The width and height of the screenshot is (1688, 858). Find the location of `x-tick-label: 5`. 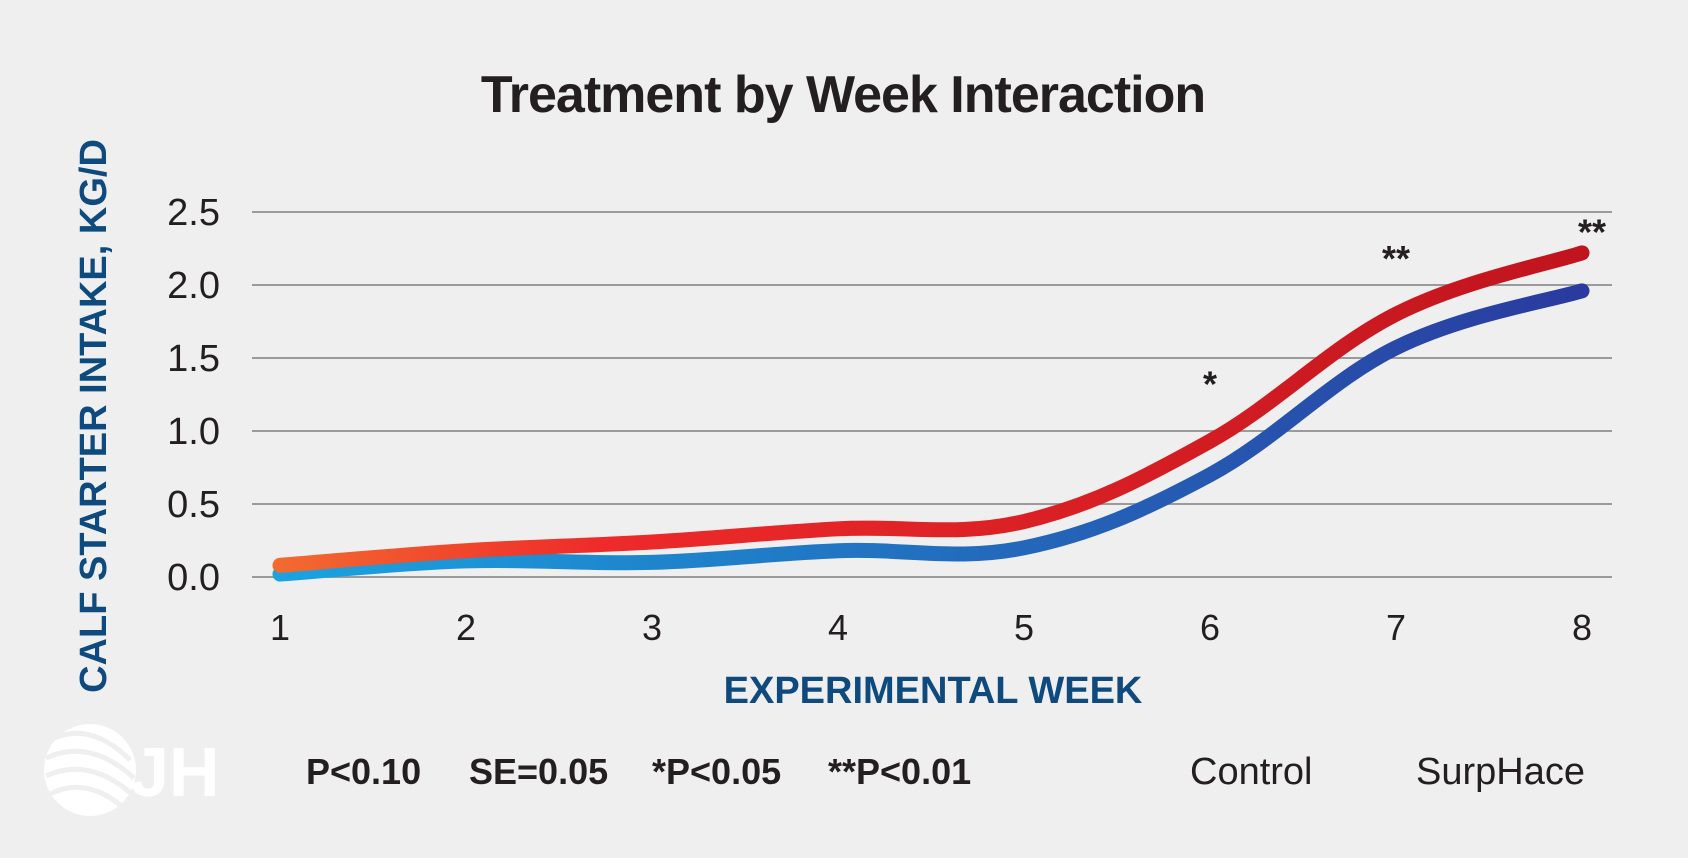

x-tick-label: 5 is located at coordinates (1024, 627).